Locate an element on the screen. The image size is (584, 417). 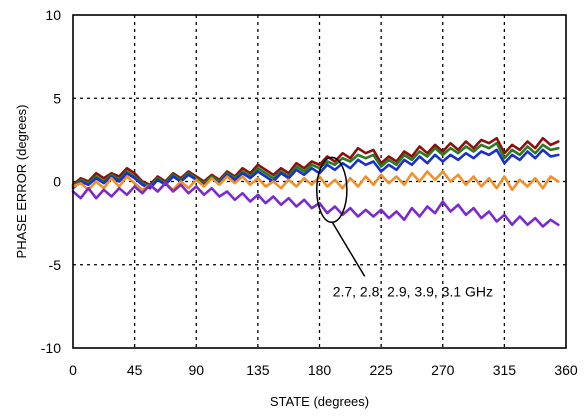
y-tick-label: 5 is located at coordinates (57, 98).